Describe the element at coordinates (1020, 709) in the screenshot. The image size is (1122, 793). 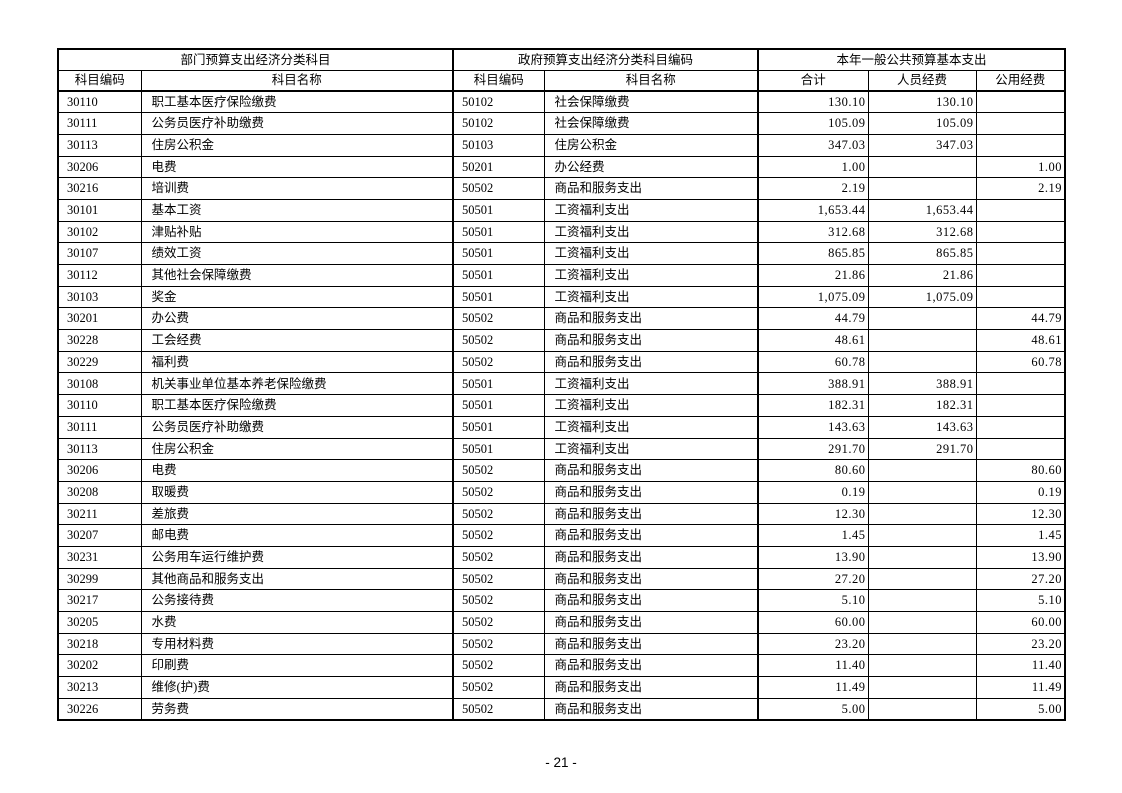
I see `public-cell: 5.00` at that location.